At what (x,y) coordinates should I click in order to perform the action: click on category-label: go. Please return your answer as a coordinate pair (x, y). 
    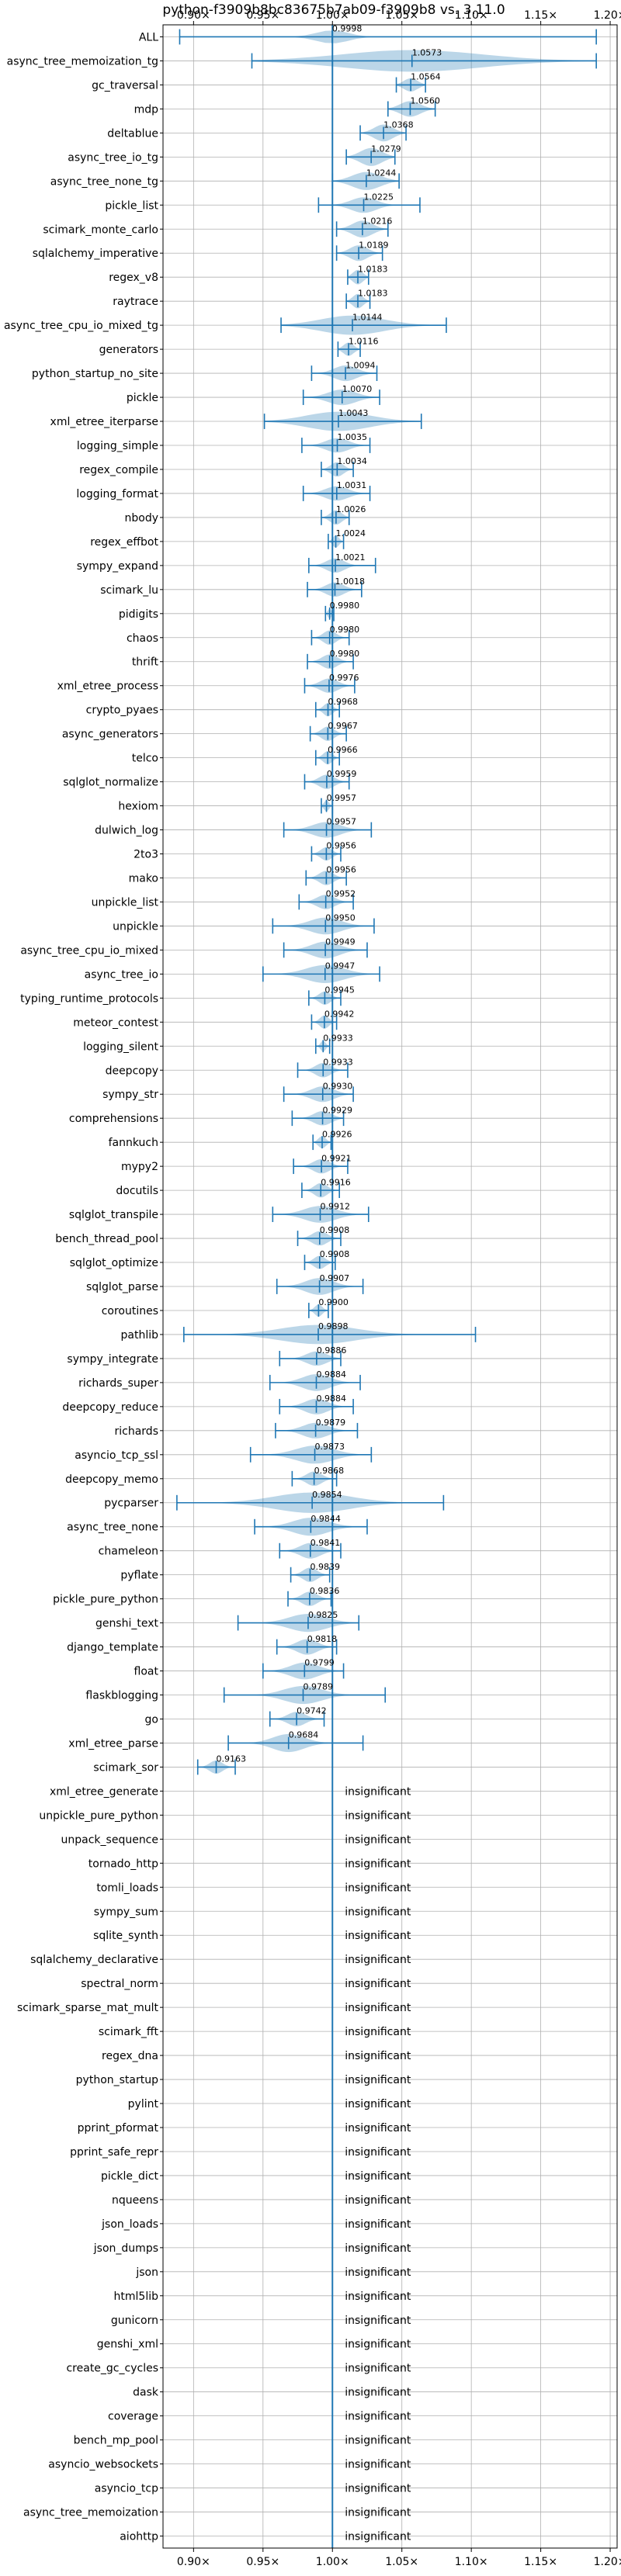
    Looking at the image, I should click on (151, 1719).